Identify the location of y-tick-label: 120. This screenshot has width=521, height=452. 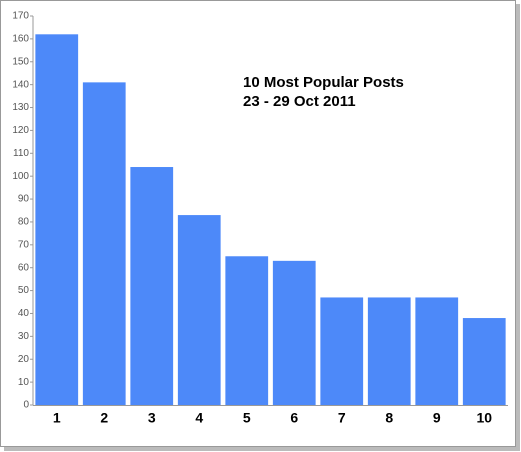
(20, 130).